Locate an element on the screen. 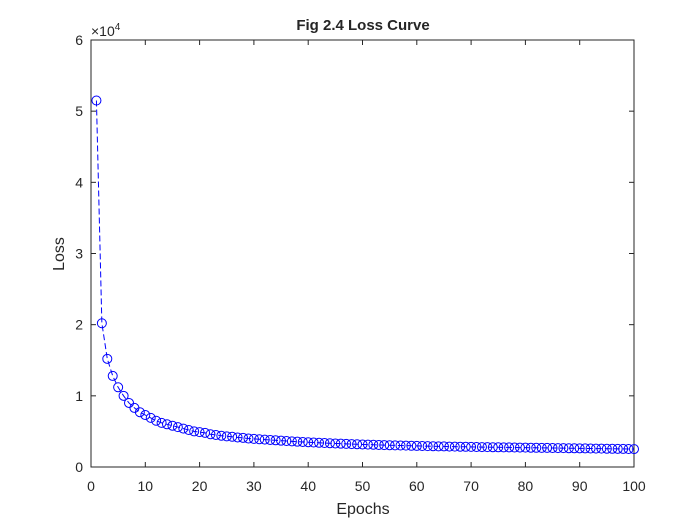  y-exponent-times: ×10 is located at coordinates (103, 31).